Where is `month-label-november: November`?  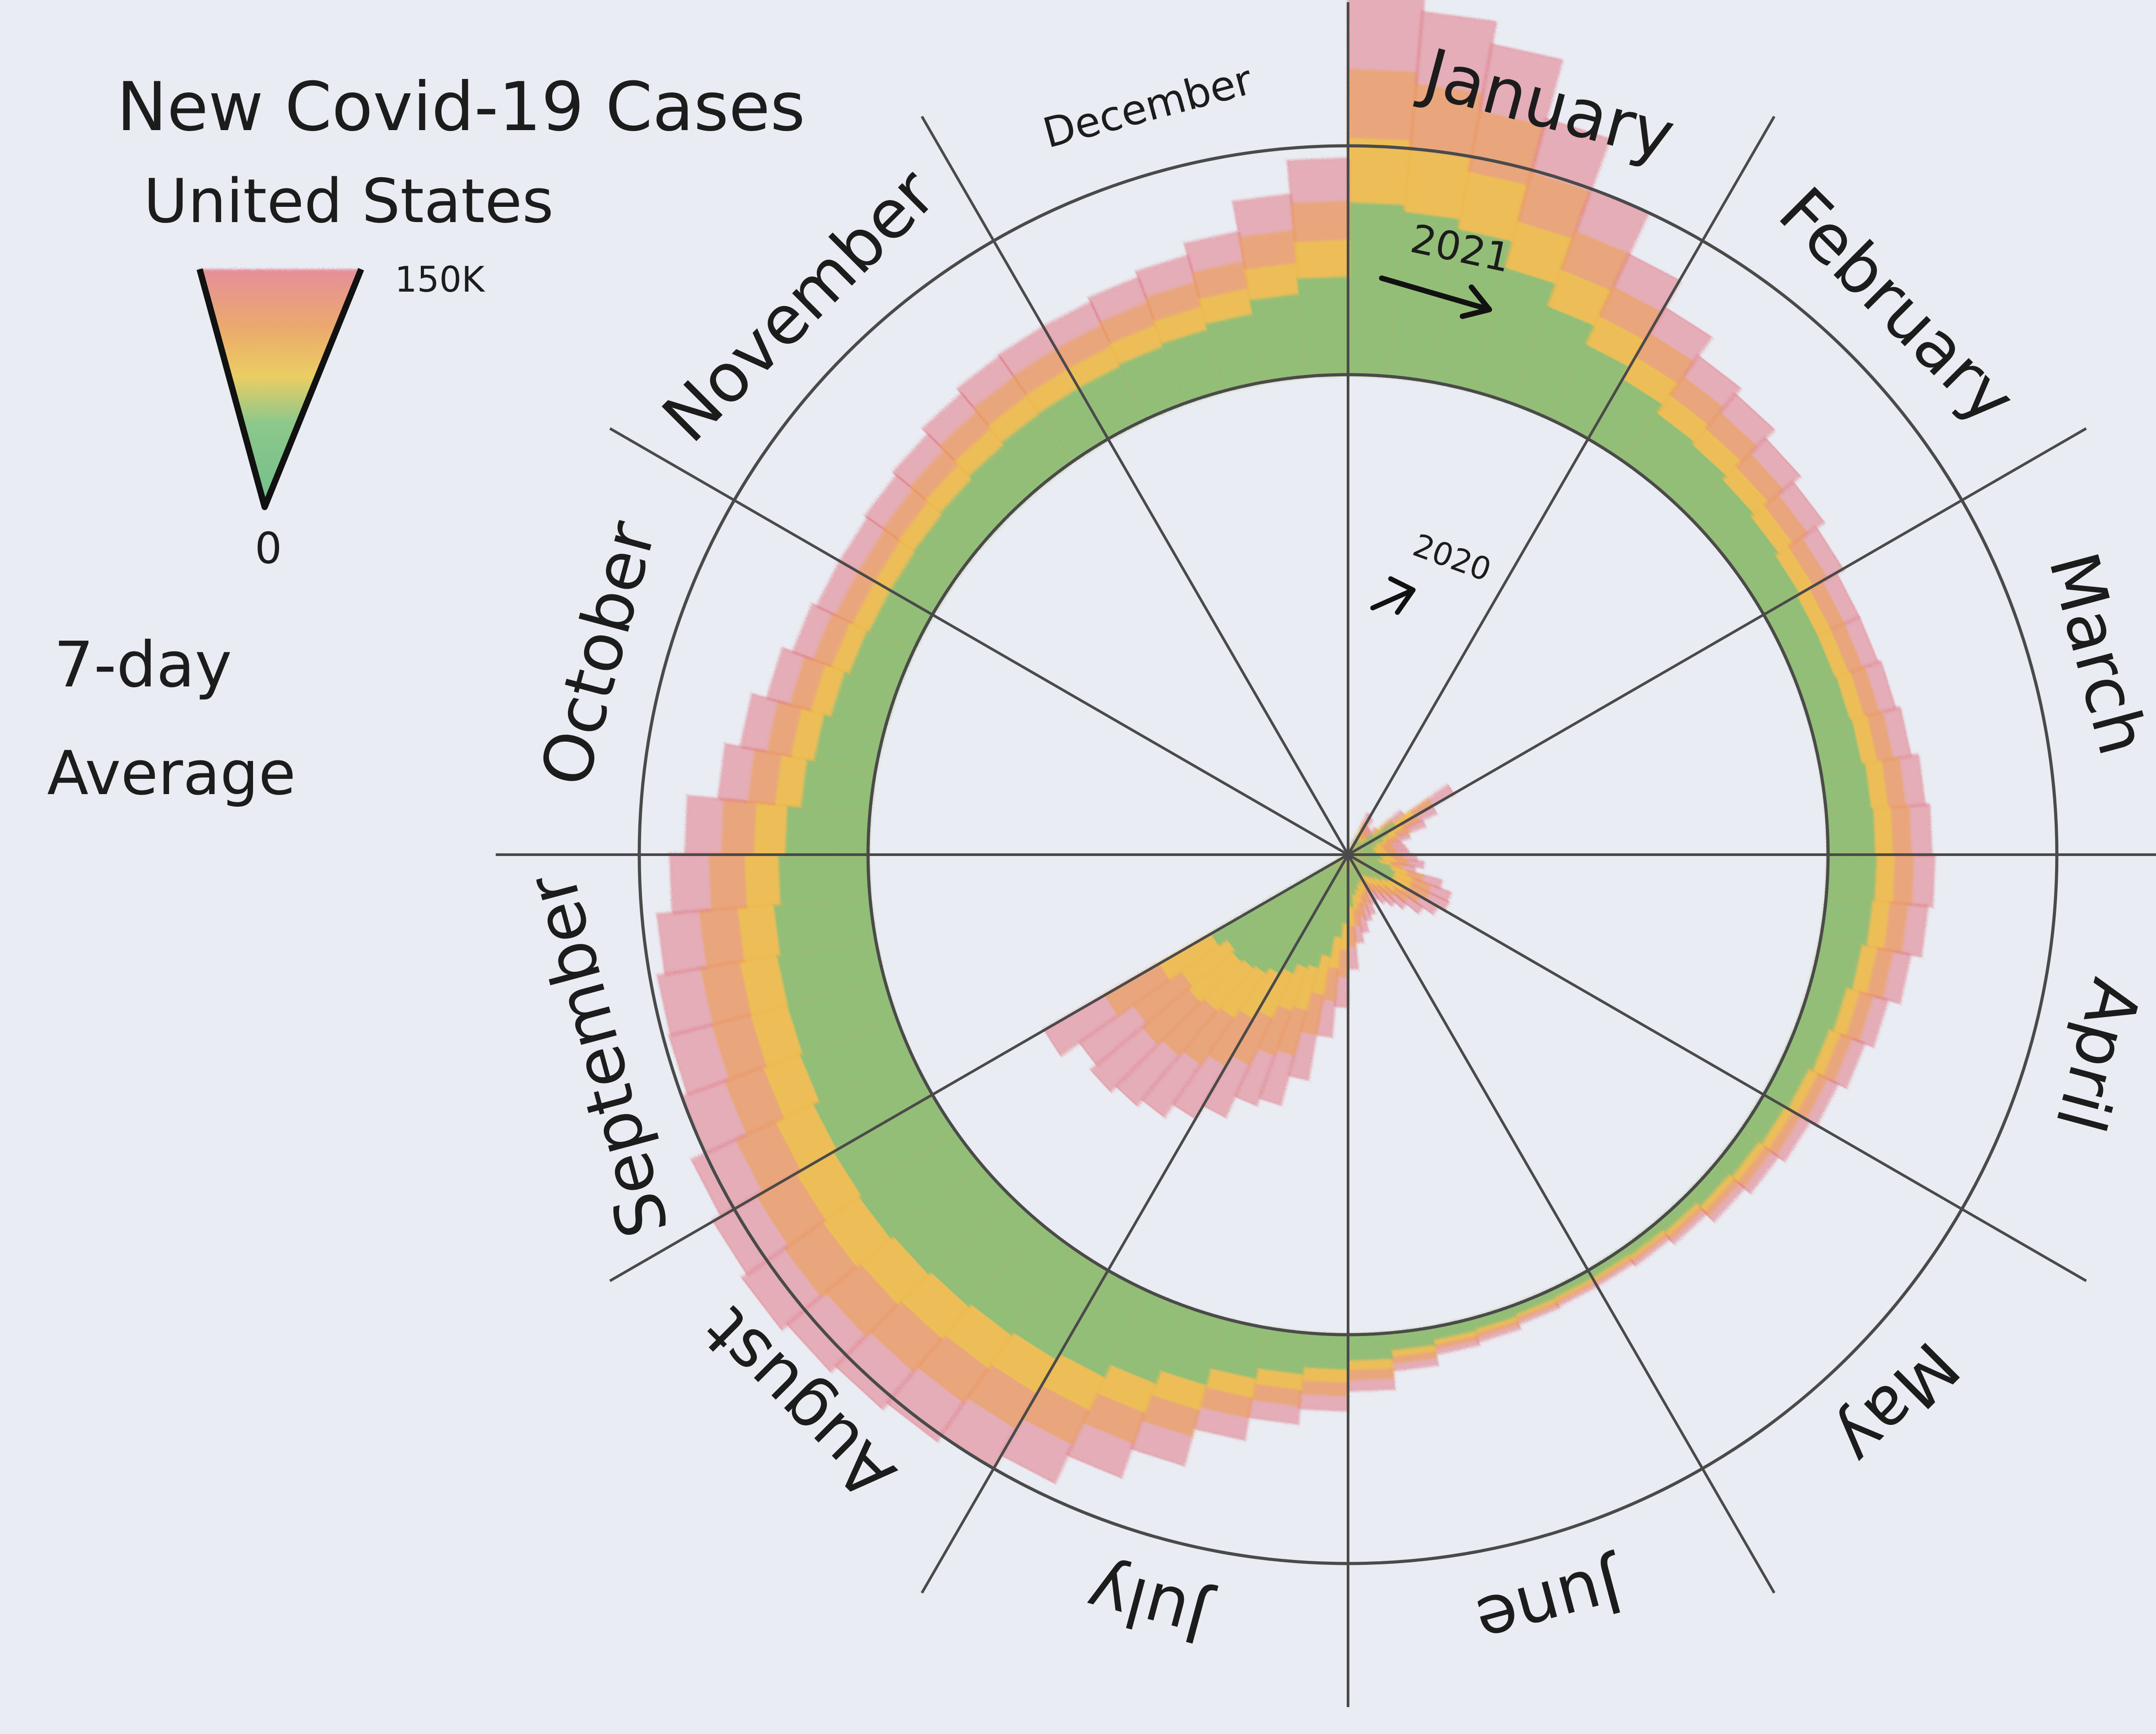 month-label-november: November is located at coordinates (800, 305).